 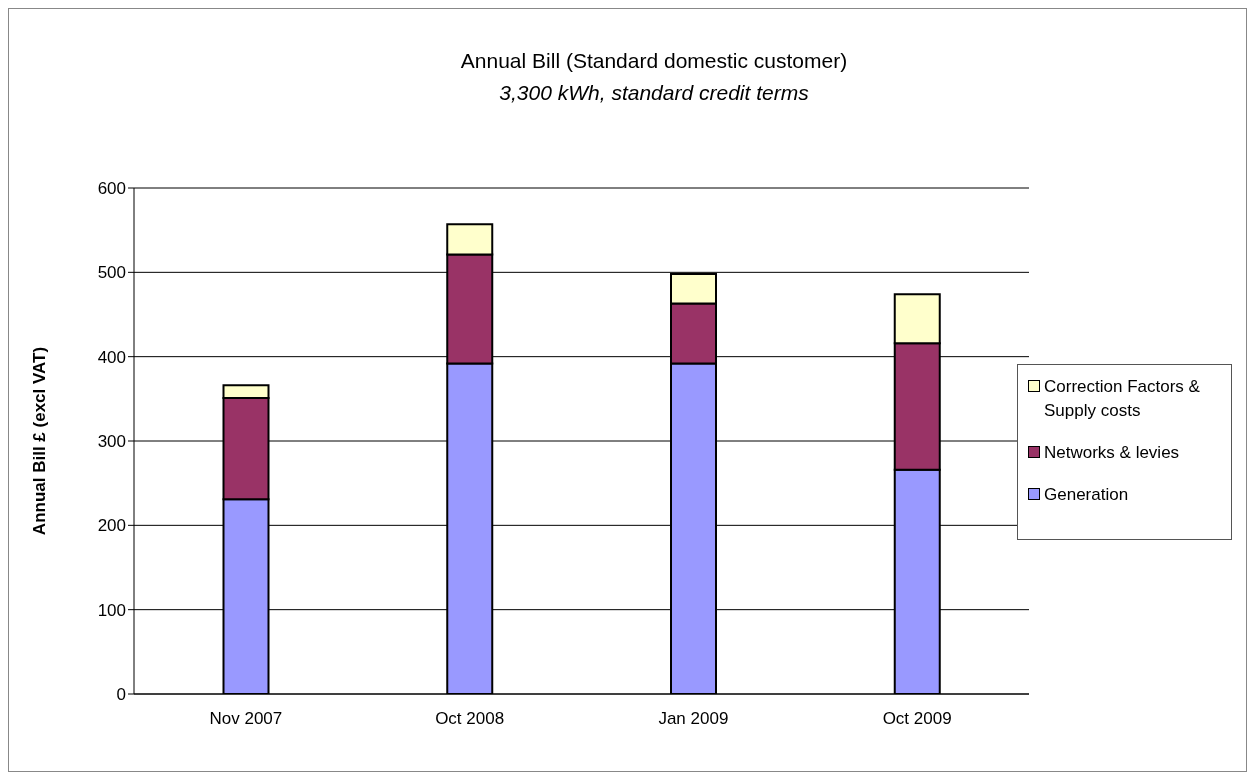 I want to click on chart-subtitle: 3,300 kWh, standard credit terms, so click(x=654, y=93).